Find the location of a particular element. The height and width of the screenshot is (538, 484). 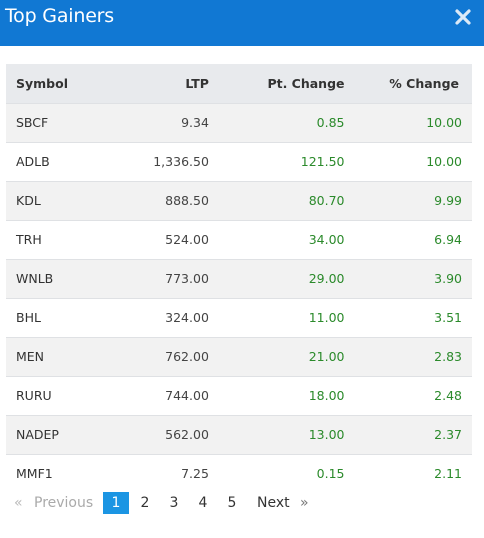

table-row: WNLB 773.00 29.00 3.90 is located at coordinates (239, 278).